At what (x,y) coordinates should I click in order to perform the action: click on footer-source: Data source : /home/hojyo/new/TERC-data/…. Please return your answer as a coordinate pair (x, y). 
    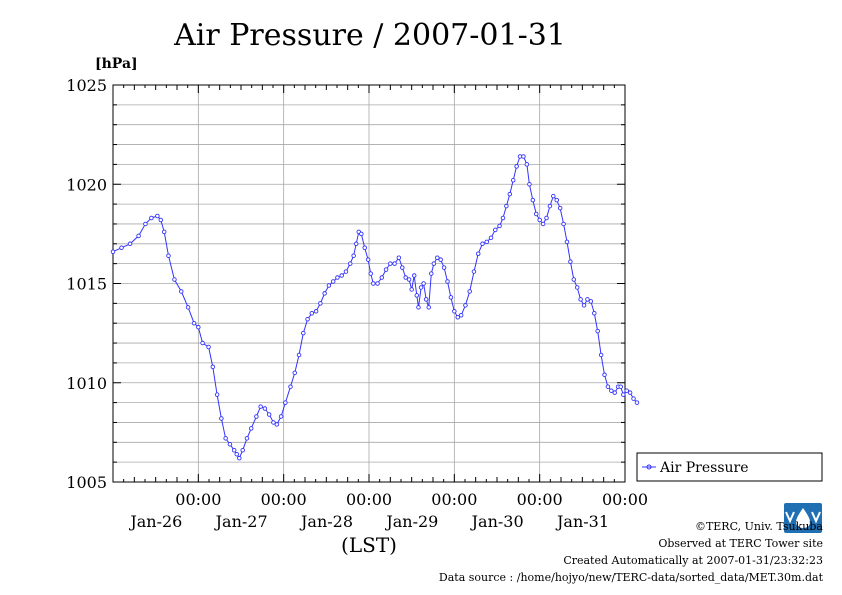
    Looking at the image, I should click on (631, 577).